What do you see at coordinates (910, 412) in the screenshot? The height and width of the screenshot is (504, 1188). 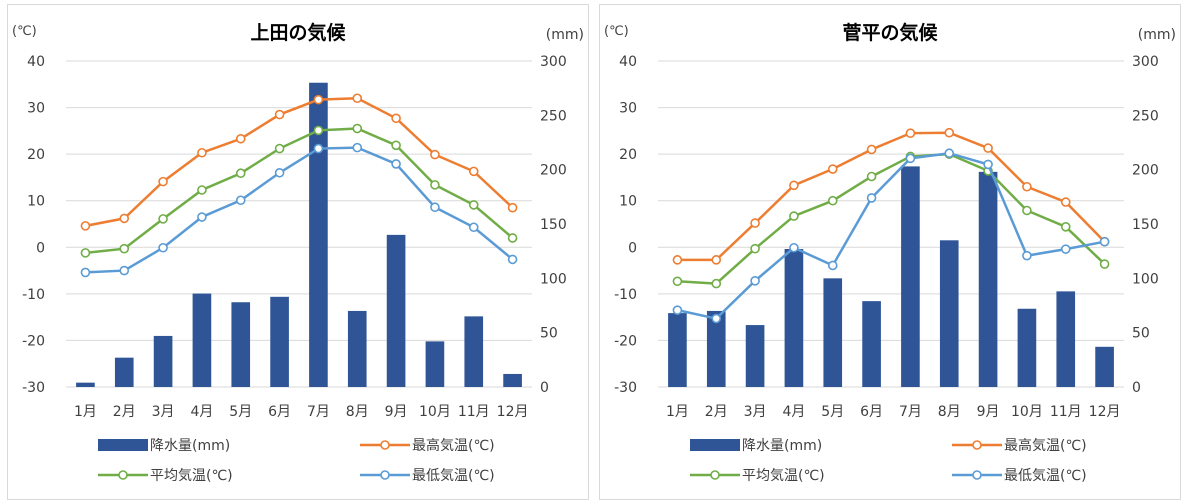 I see `x-tick-label: 7月` at bounding box center [910, 412].